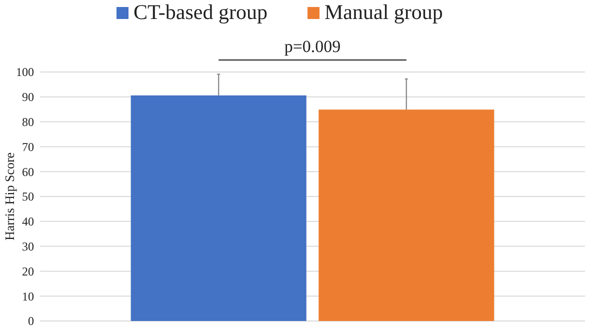 This screenshot has height=326, width=594. I want to click on legend-label: CT-based group, so click(201, 12).